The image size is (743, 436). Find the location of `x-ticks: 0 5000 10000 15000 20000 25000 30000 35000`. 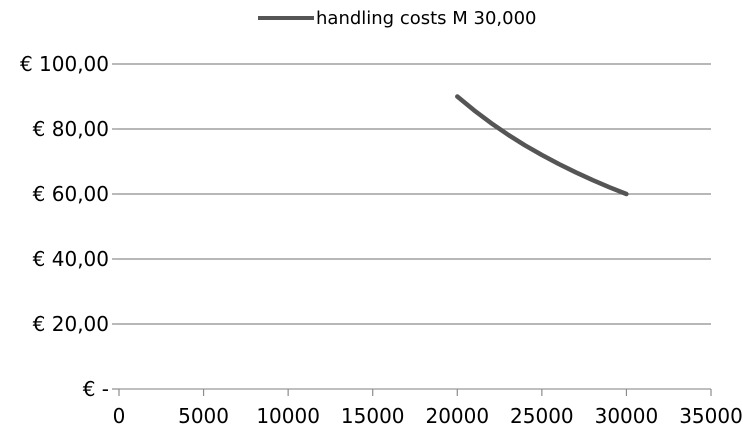

x-ticks: 0 5000 10000 15000 20000 25000 30000 35000 is located at coordinates (428, 408).